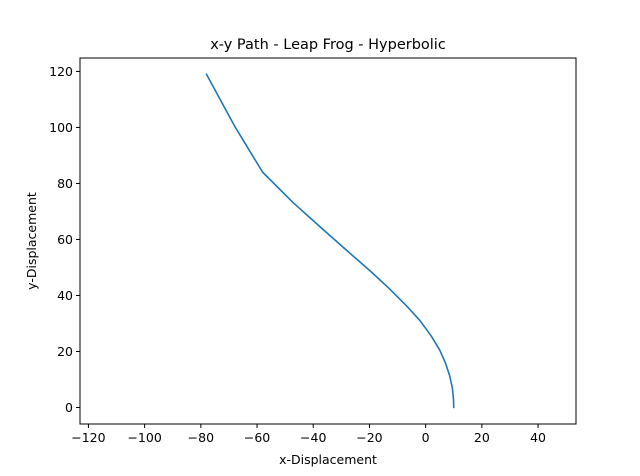 The width and height of the screenshot is (640, 476). Describe the element at coordinates (31, 241) in the screenshot. I see `y-axis-label: y-Displacement` at that location.